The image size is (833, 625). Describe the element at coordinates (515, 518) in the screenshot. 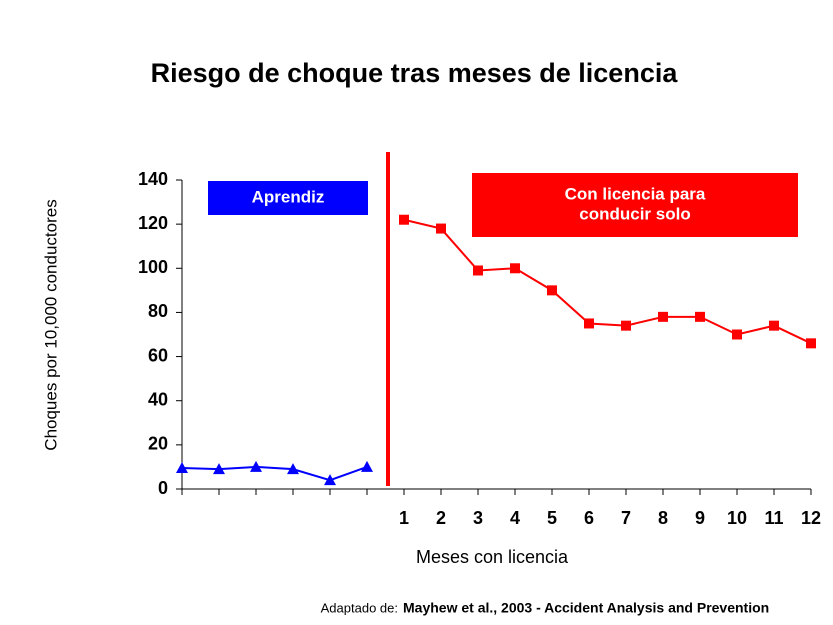

I see `x-tick-label: 4` at that location.